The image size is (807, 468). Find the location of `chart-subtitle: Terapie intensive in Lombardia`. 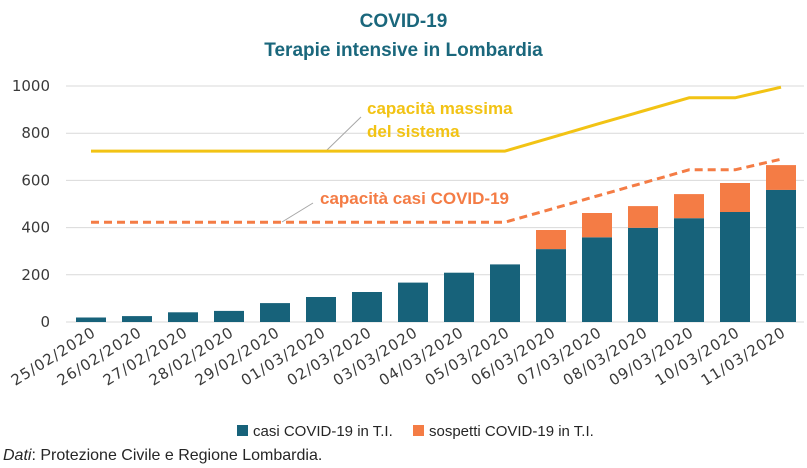

chart-subtitle: Terapie intensive in Lombardia is located at coordinates (403, 50).